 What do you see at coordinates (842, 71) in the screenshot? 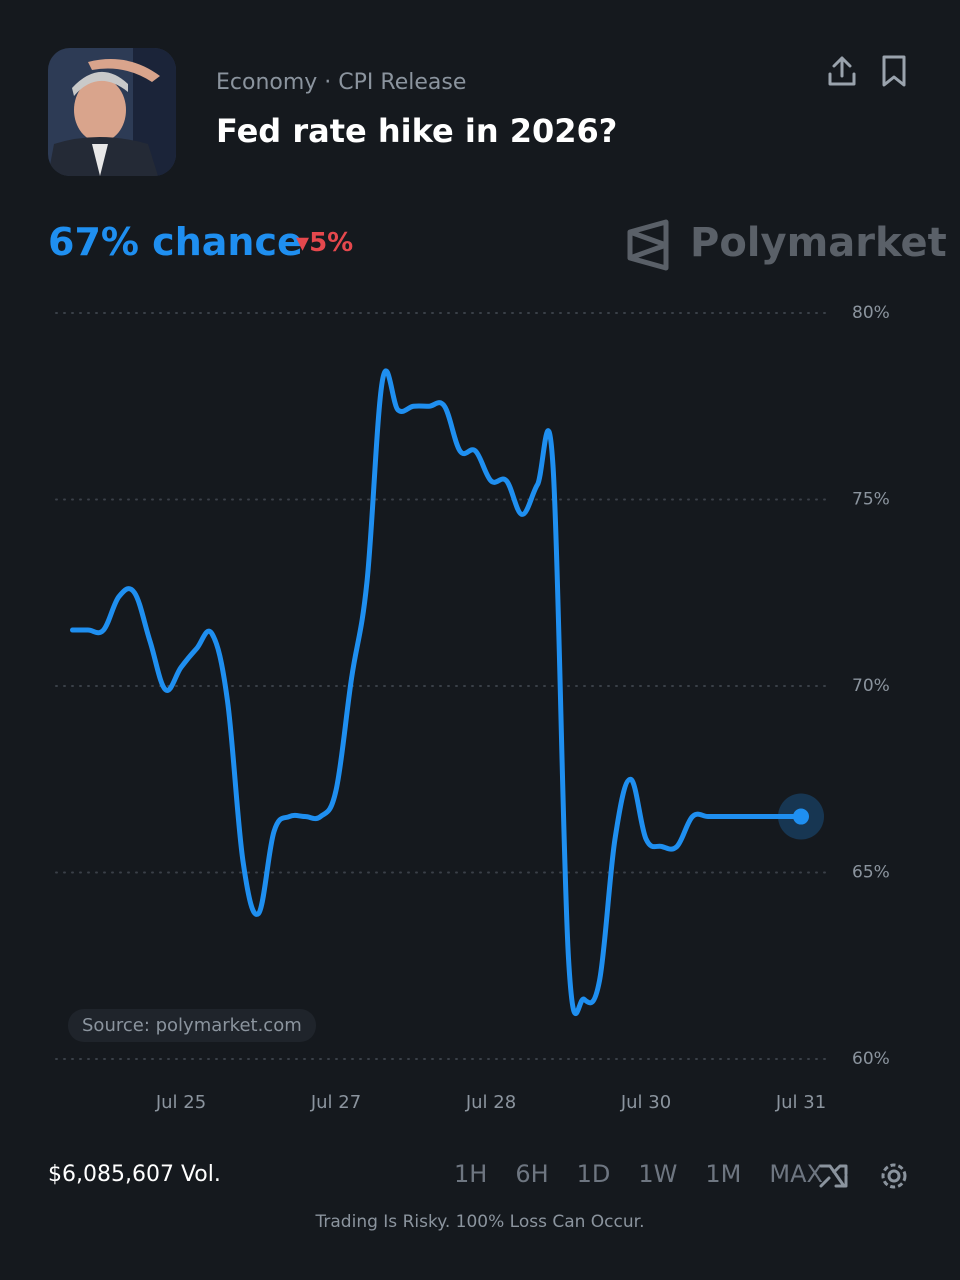
I see `share-button` at bounding box center [842, 71].